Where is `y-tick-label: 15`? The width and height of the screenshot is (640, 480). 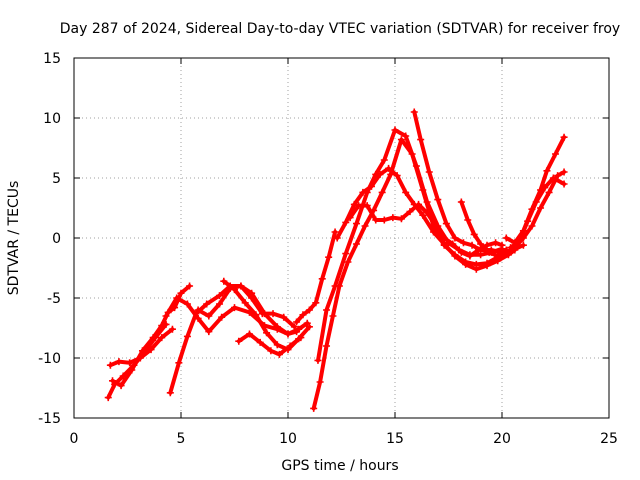
y-tick-label: 15 is located at coordinates (52, 59).